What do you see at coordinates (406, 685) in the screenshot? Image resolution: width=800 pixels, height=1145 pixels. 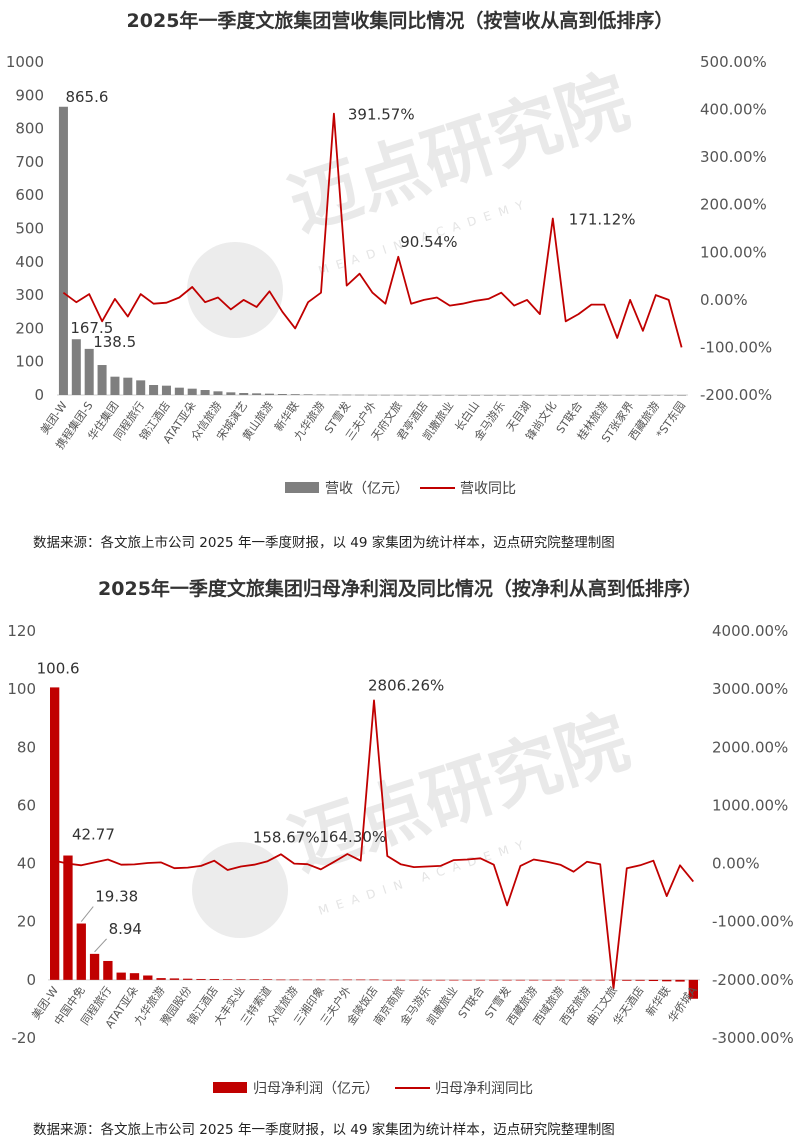 I see `annotation-label: 2806.26%` at bounding box center [406, 685].